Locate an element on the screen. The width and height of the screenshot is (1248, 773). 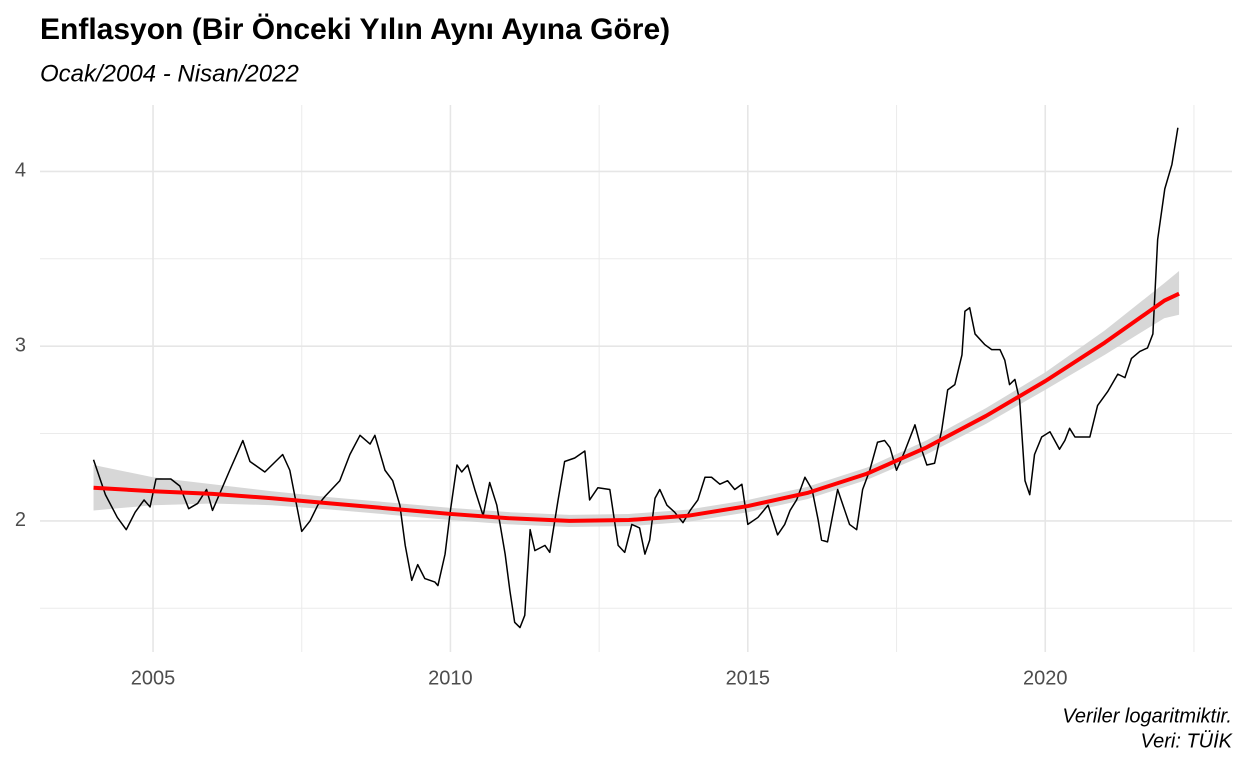
x-tick-label: 2005 is located at coordinates (153, 678).